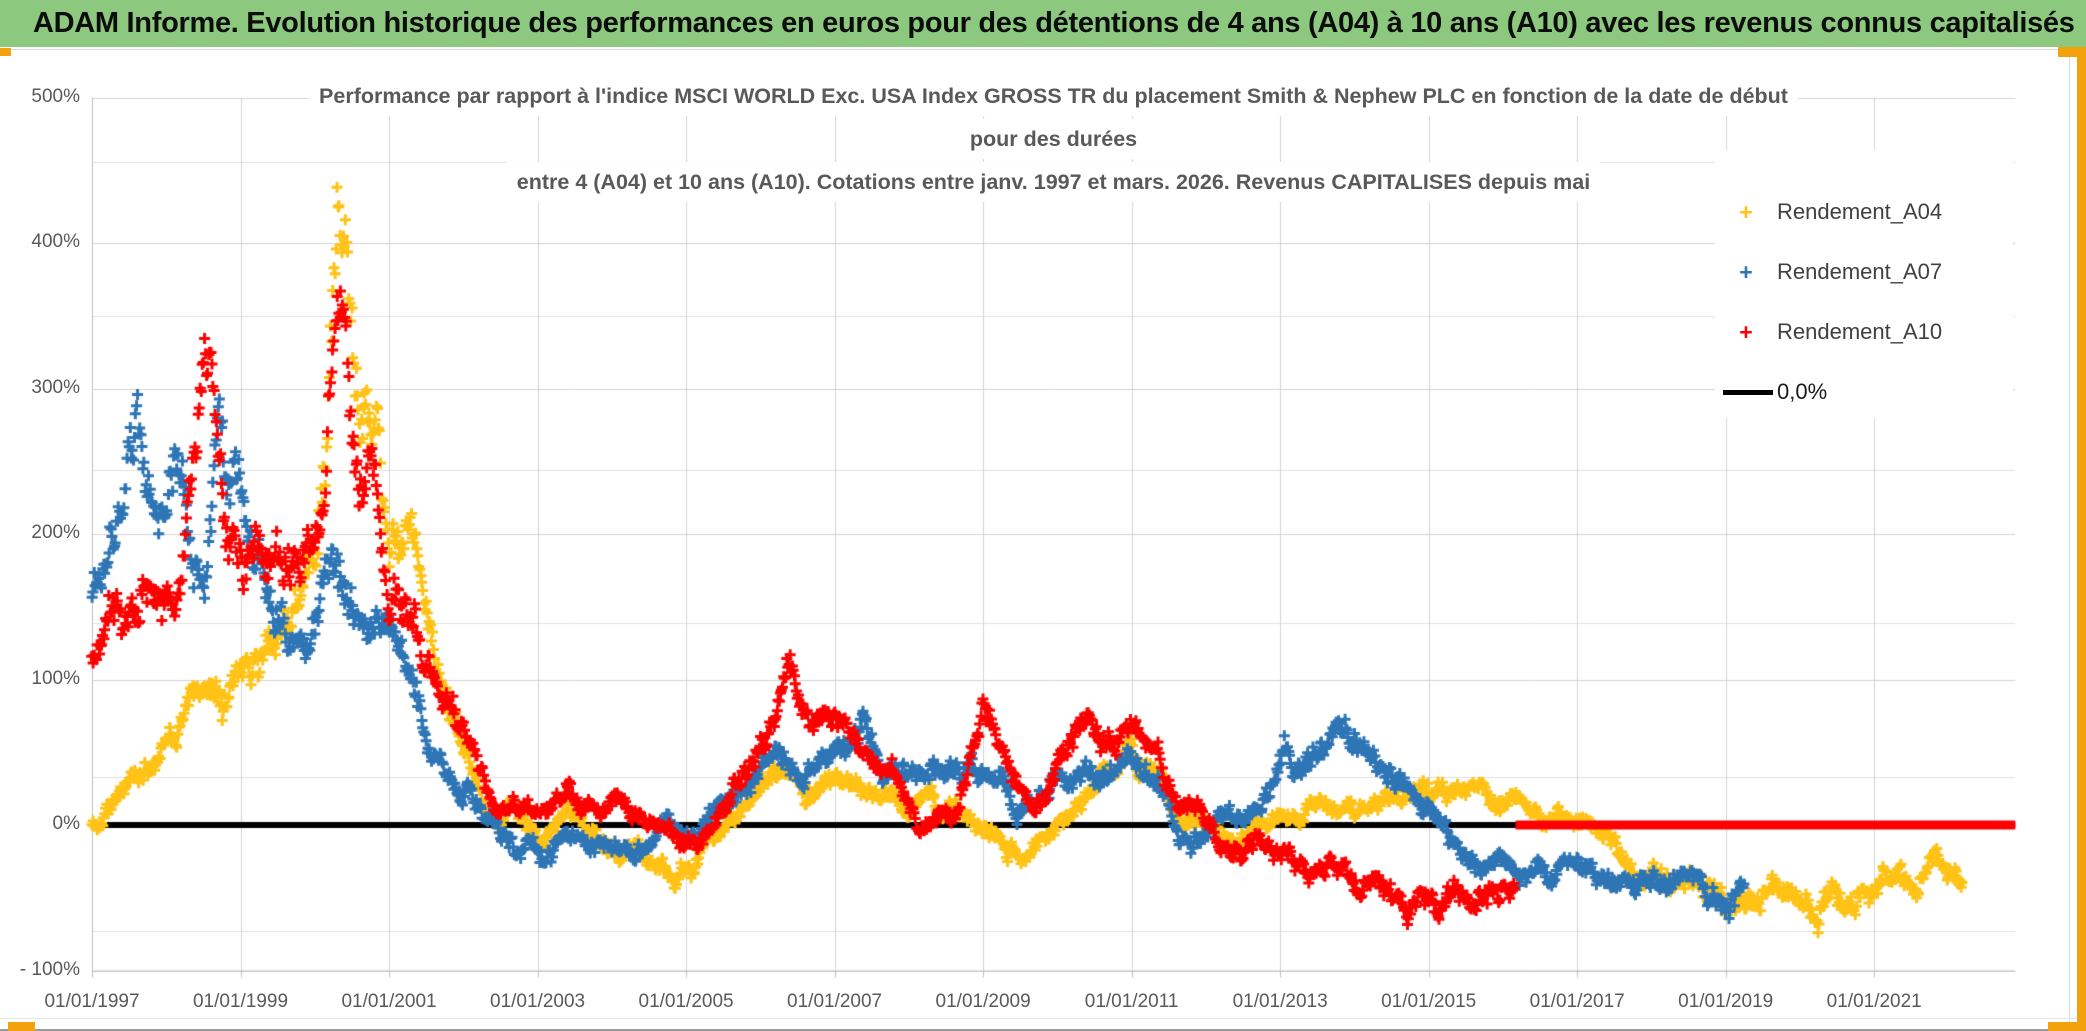 The height and width of the screenshot is (1031, 2086). What do you see at coordinates (1280, 1001) in the screenshot?
I see `x-tick-label: 01/01/2013` at bounding box center [1280, 1001].